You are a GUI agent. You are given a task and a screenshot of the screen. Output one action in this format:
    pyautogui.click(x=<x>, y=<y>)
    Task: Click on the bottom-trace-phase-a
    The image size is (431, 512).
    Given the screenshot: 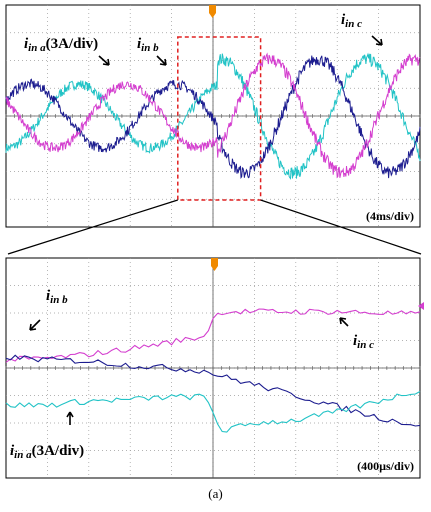 What is the action you would take?
    pyautogui.click(x=213, y=412)
    